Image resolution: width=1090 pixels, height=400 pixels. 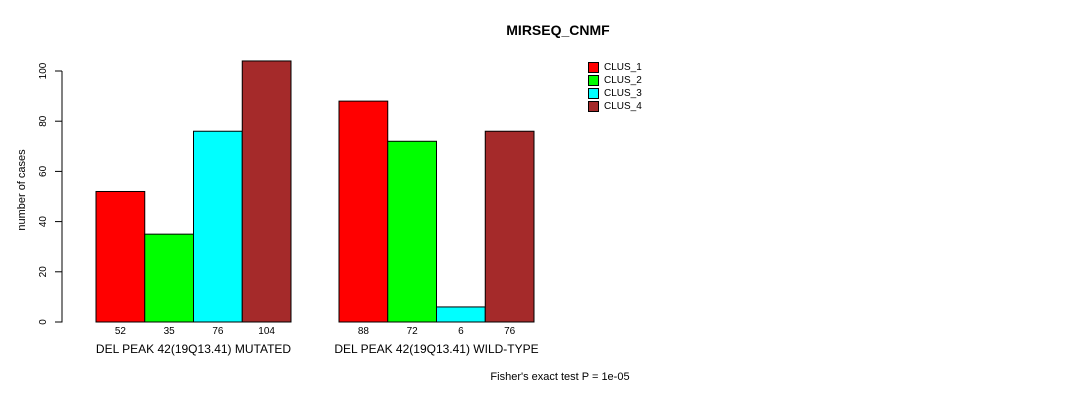 What do you see at coordinates (593, 80) in the screenshot?
I see `legend-swatch-clus2` at bounding box center [593, 80].